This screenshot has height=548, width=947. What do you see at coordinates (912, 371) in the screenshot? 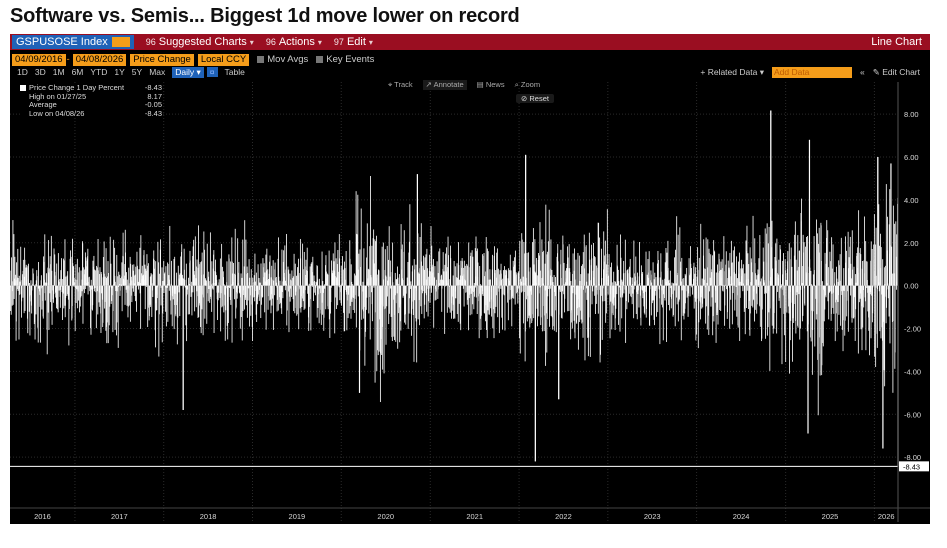
I see `y-tick-label: -4.00` at bounding box center [912, 371].